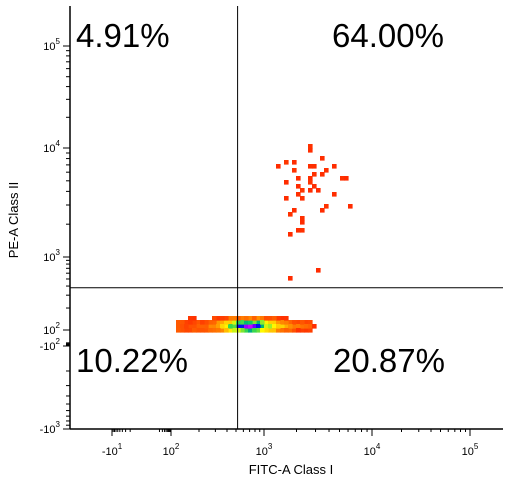 Image resolution: width=508 pixels, height=480 pixels. I want to click on x-tick-label: 10³, so click(264, 450).